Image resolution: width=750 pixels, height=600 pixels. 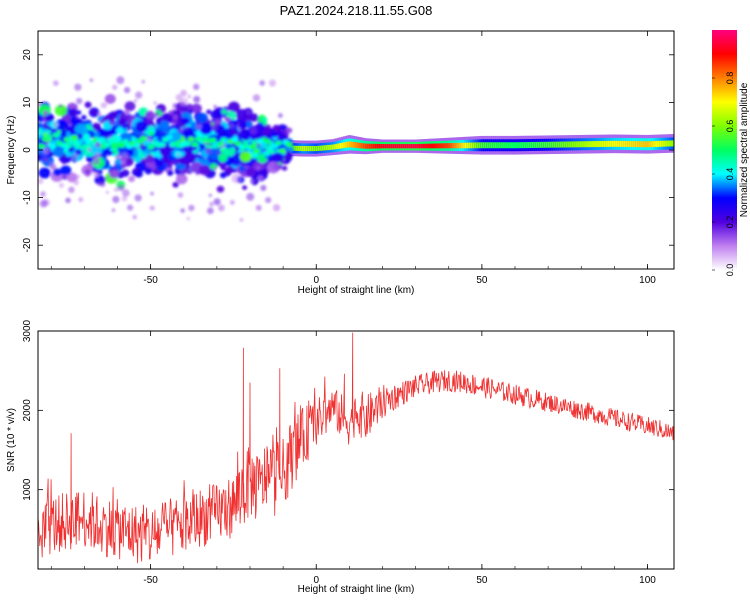 I want to click on spectrogram-y-tick-label: -20, so click(x=27, y=245).